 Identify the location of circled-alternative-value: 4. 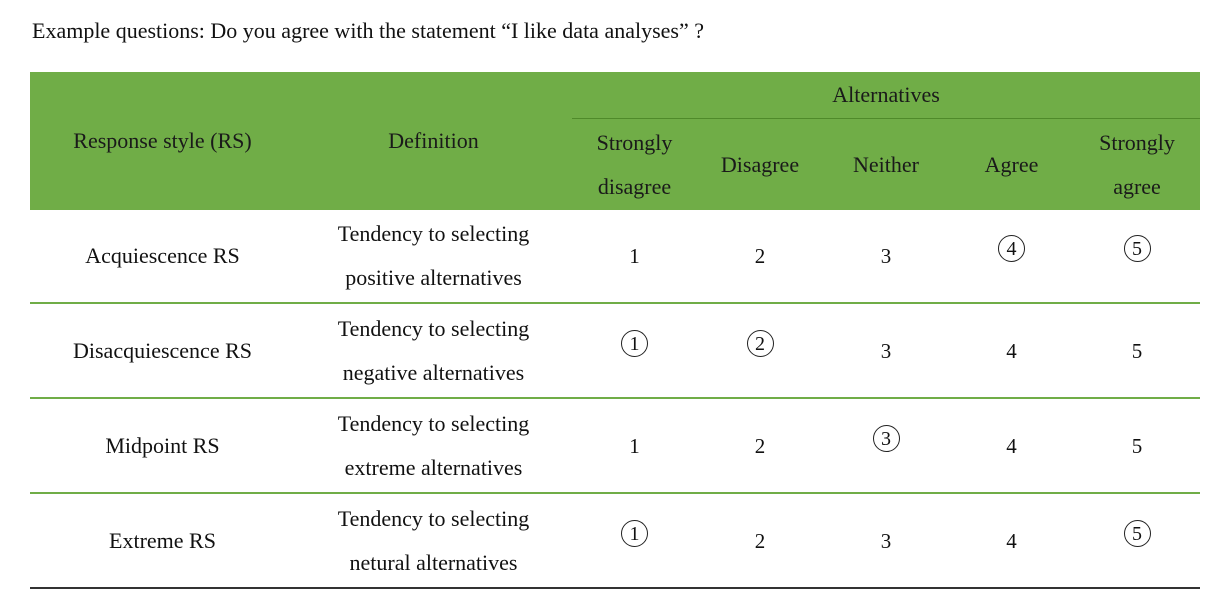
(1011, 248).